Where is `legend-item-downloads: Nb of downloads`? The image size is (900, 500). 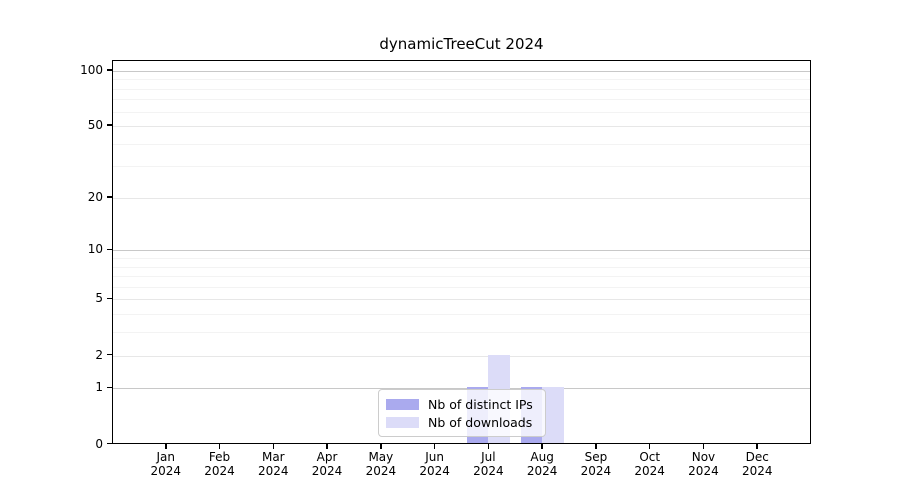
legend-item-downloads: Nb of downloads is located at coordinates (461, 422).